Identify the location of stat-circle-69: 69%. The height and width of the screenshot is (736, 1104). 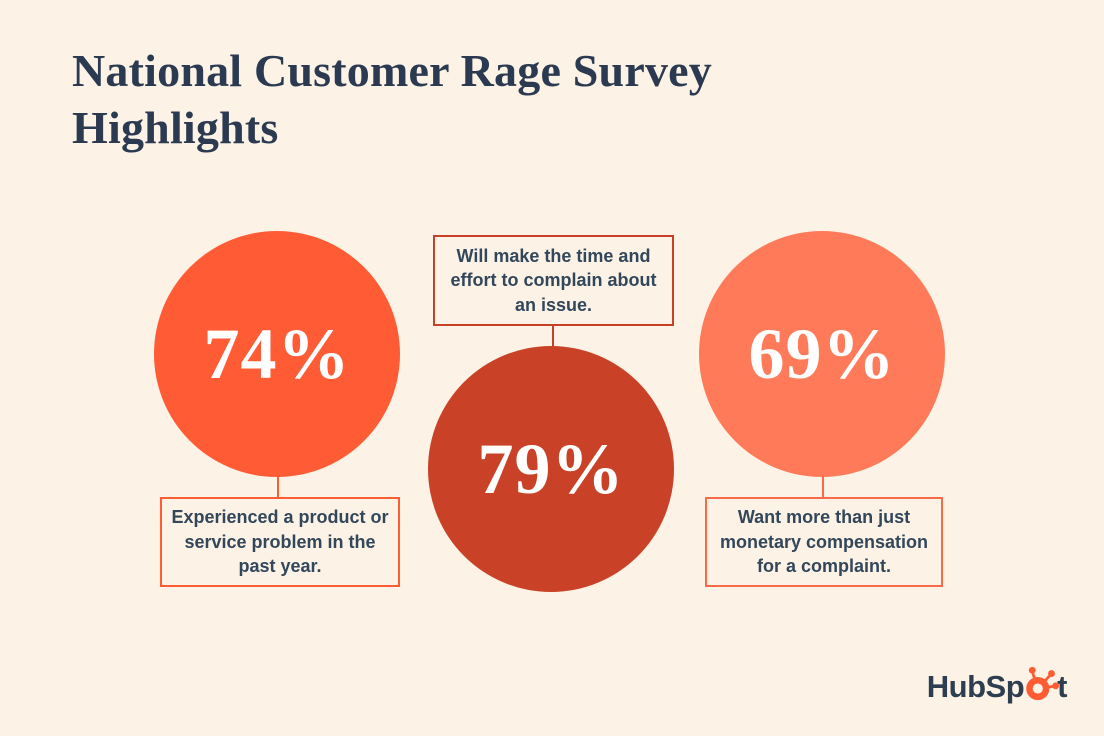
(822, 354).